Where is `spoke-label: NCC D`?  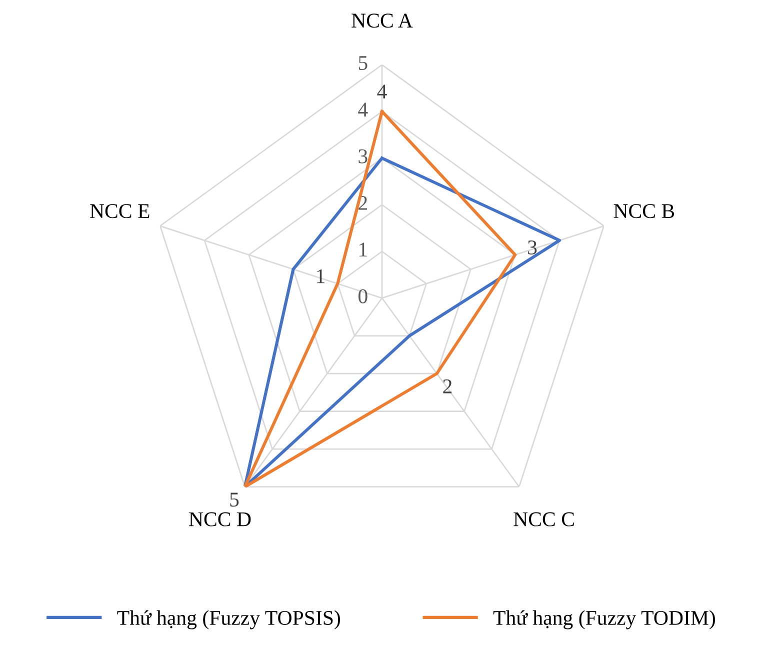 spoke-label: NCC D is located at coordinates (220, 519).